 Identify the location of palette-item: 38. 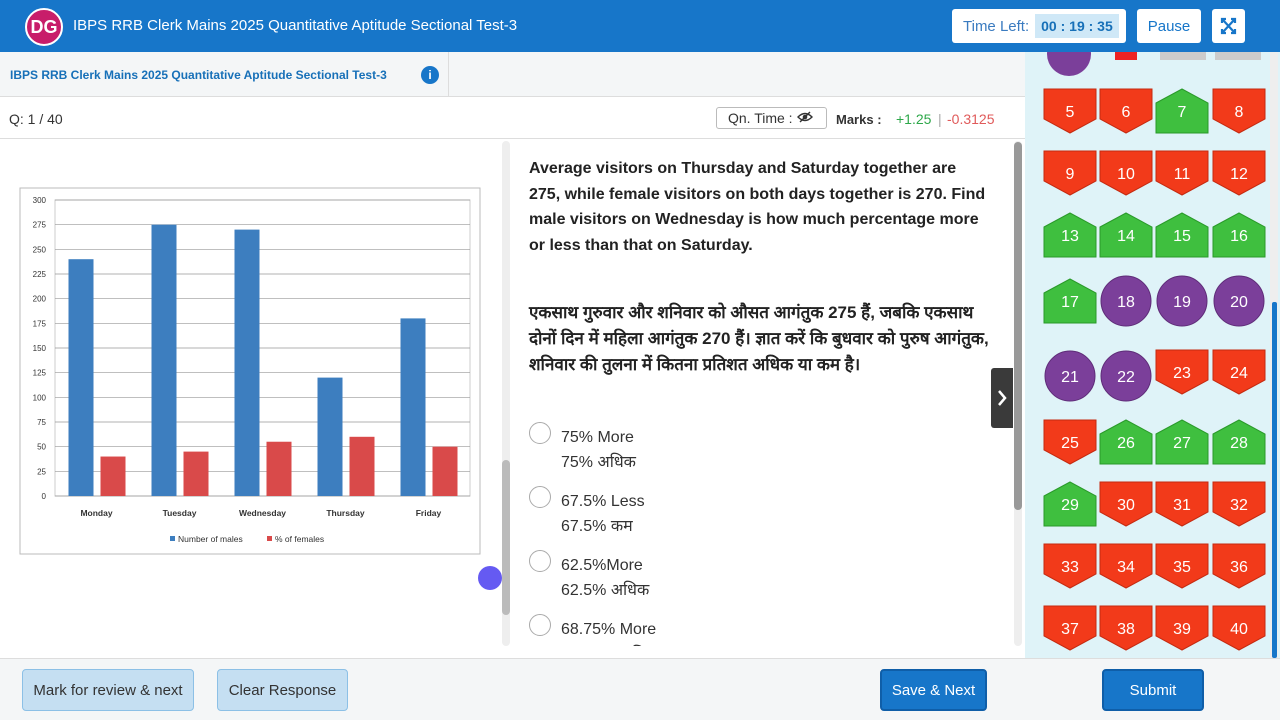
(1126, 628).